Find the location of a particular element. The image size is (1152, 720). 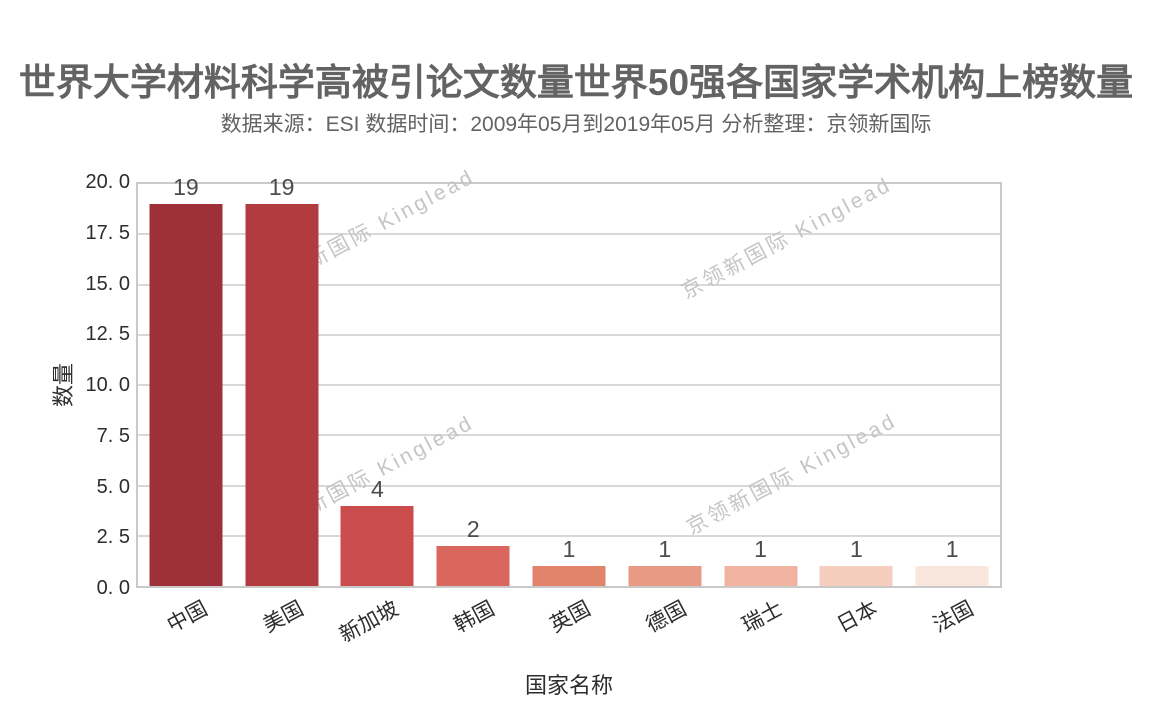

x-tick-label: 韩国 is located at coordinates (474, 617).